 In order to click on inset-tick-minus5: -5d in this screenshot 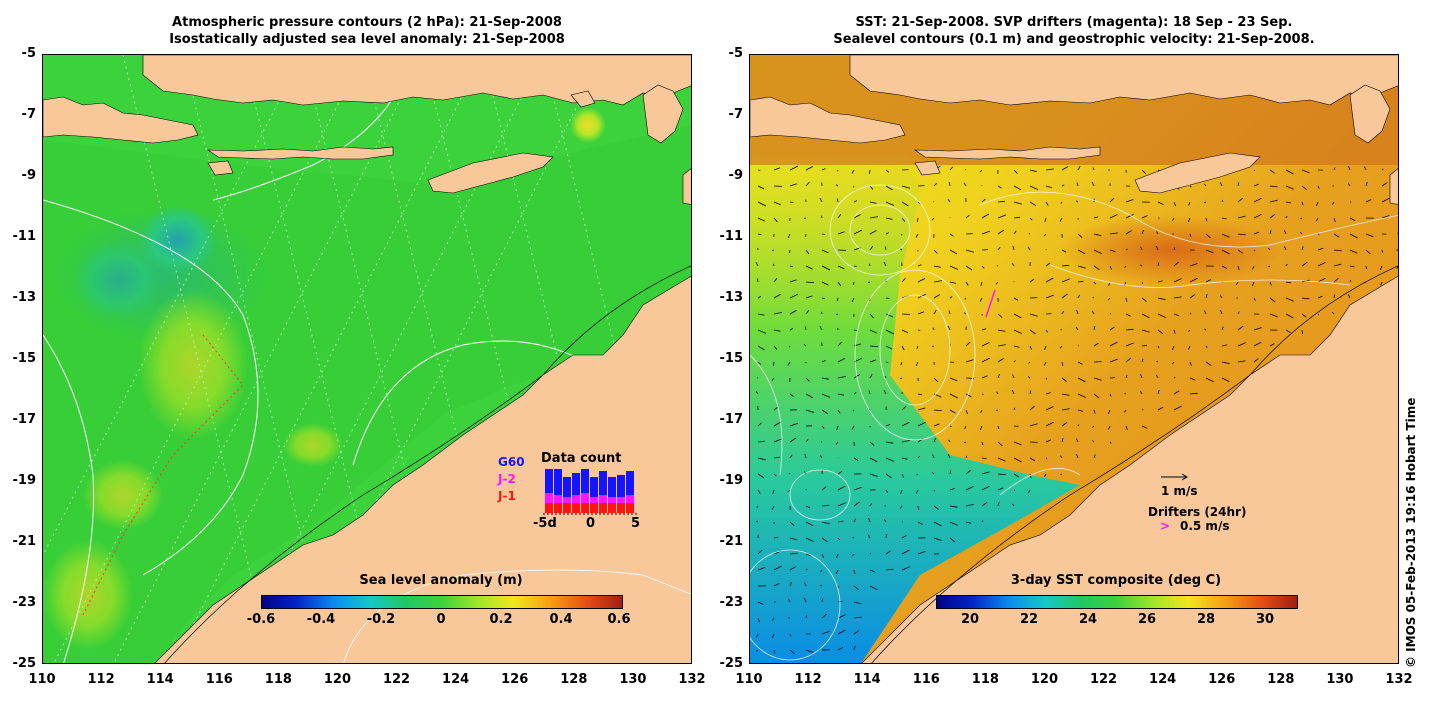, I will do `click(545, 523)`.